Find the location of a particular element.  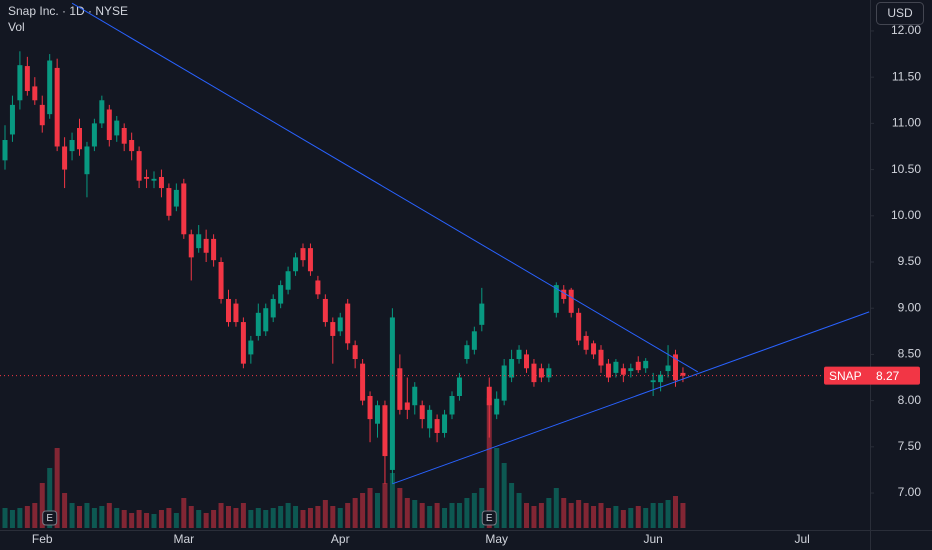

y-tick-label: 10.00 is located at coordinates (906, 215).